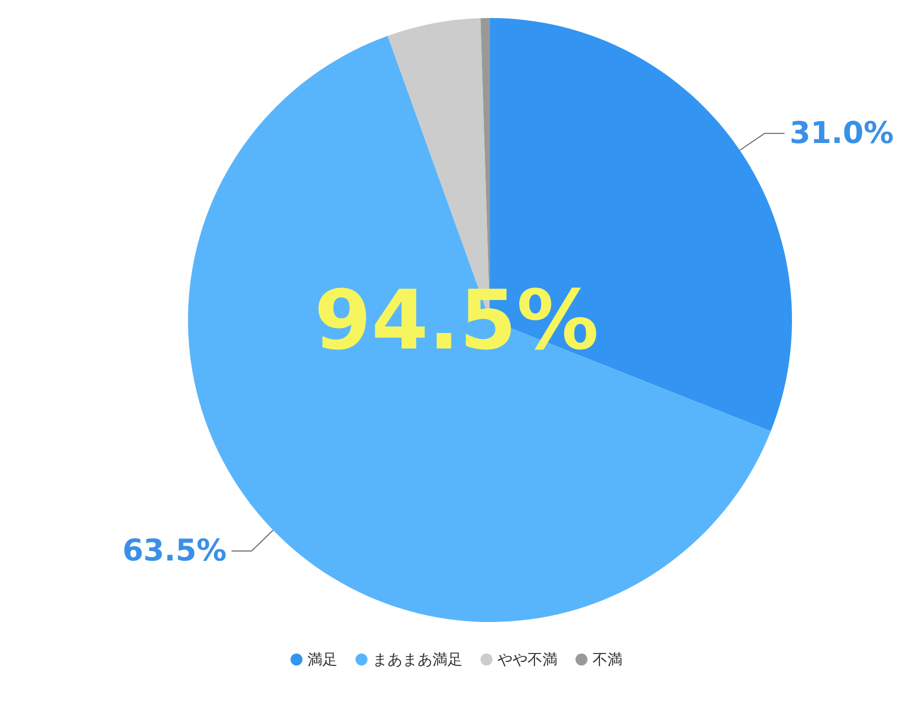 This screenshot has height=707, width=913. Describe the element at coordinates (417, 659) in the screenshot. I see `legend-label: まあまあ満足` at that location.